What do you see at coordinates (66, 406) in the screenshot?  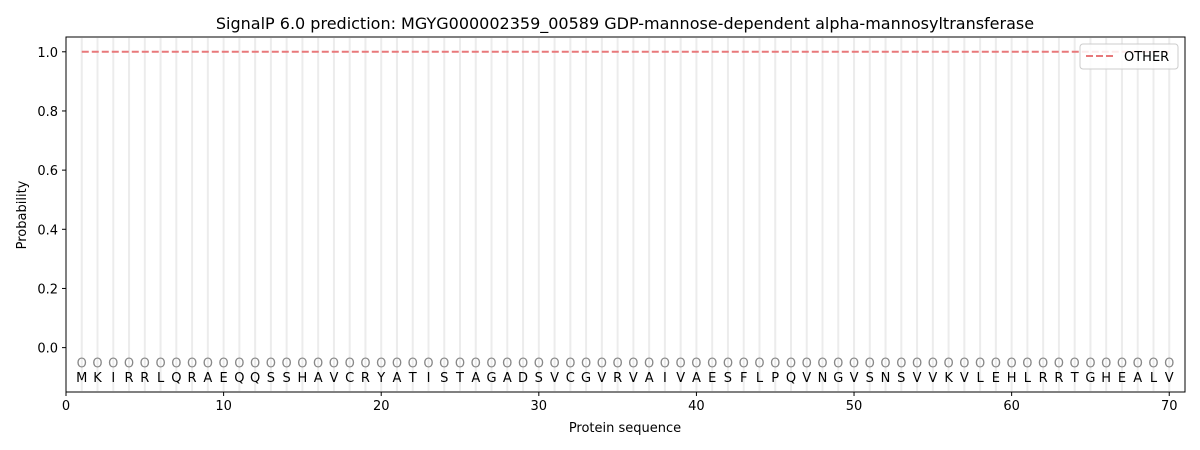 I see `x-tick-label: 0` at bounding box center [66, 406].